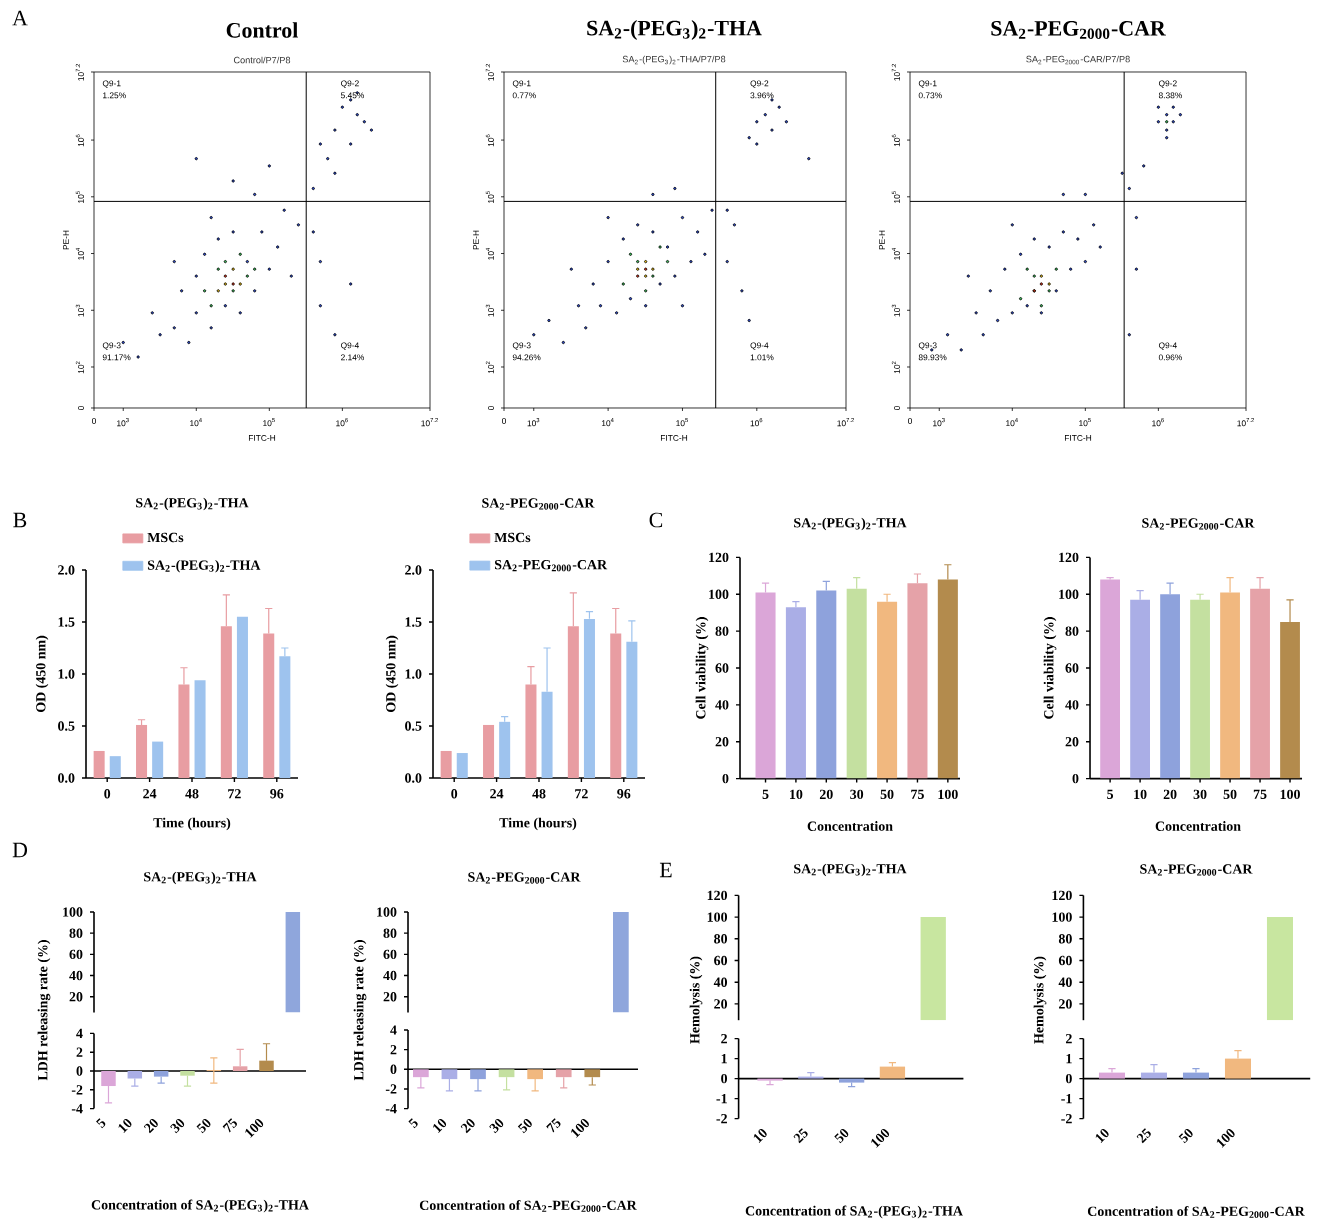  What do you see at coordinates (20, 850) in the screenshot?
I see `text: D` at bounding box center [20, 850].